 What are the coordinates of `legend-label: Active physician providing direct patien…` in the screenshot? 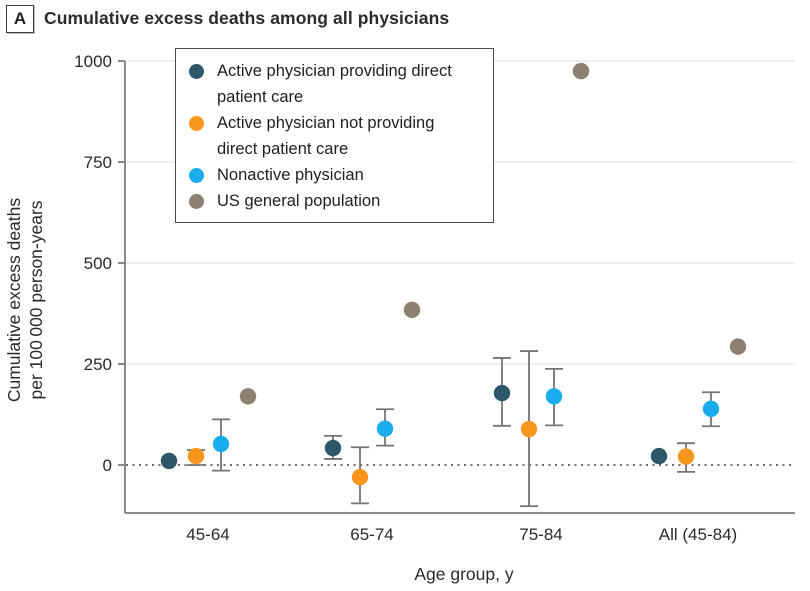 It's located at (334, 84).